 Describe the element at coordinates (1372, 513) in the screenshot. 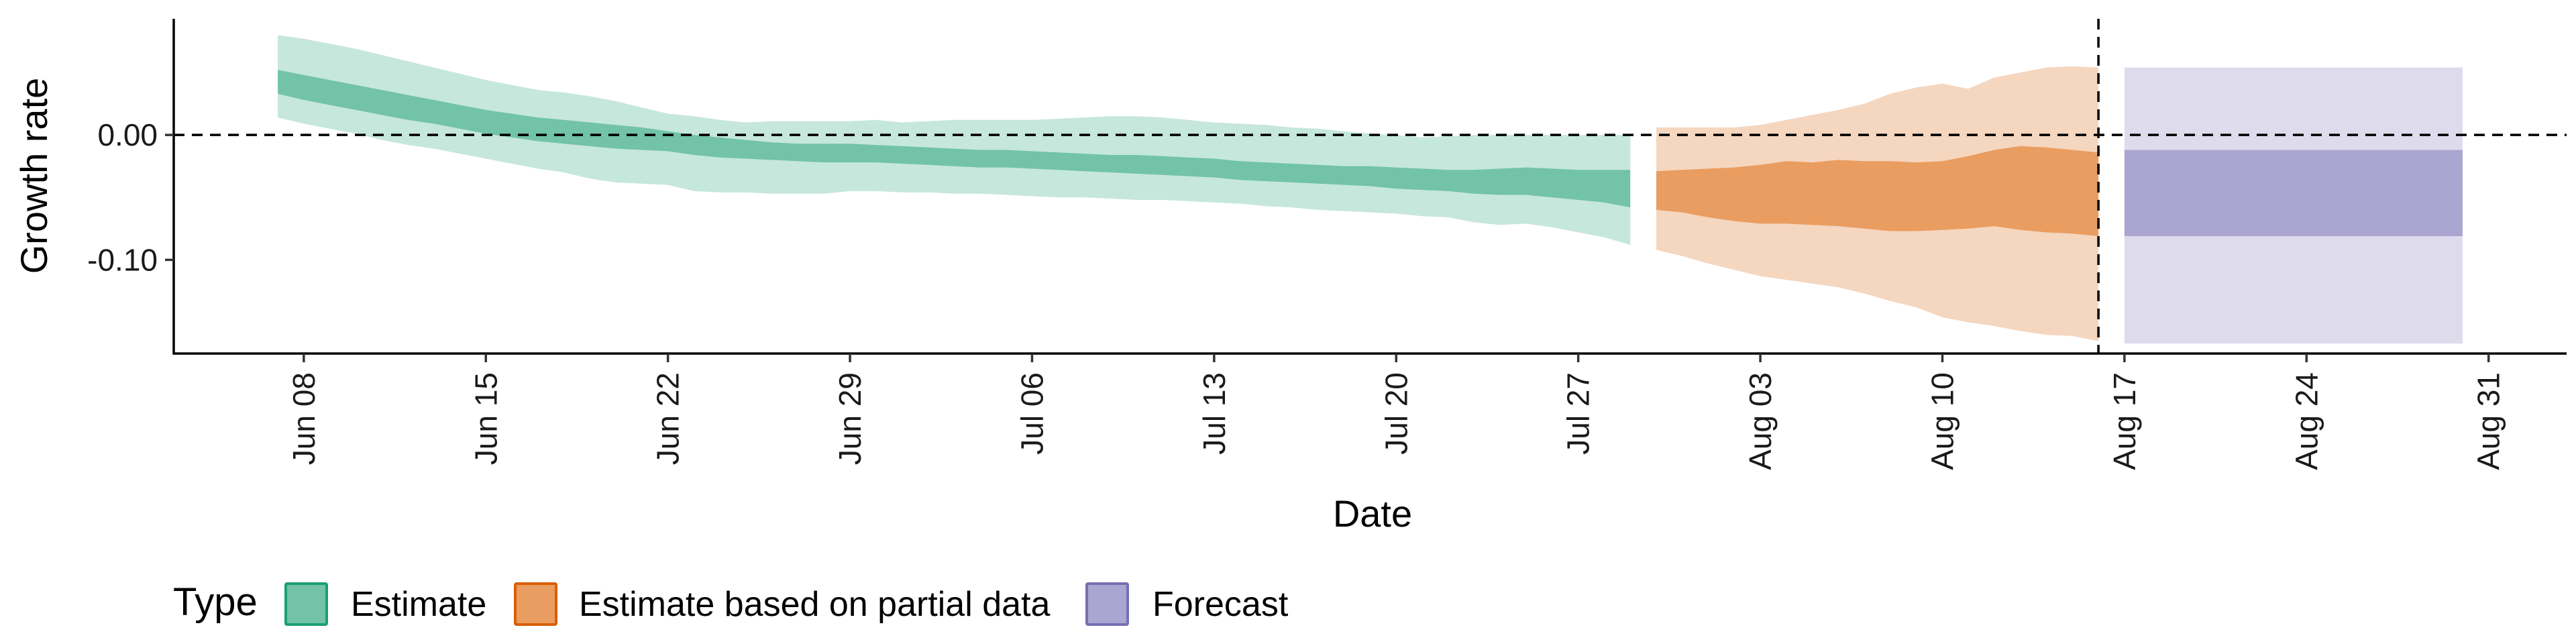

I see `x-axis-title: Date` at that location.